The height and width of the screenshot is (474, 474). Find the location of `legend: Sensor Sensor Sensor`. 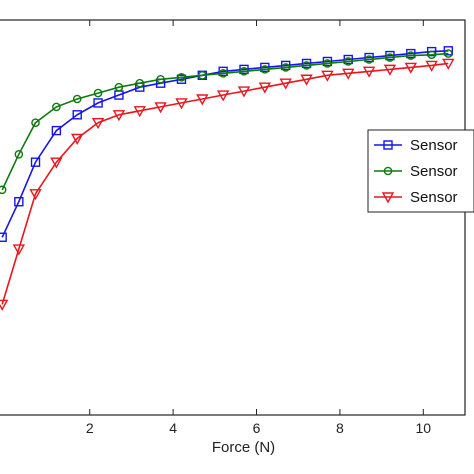

legend: Sensor Sensor Sensor is located at coordinates (420, 171).